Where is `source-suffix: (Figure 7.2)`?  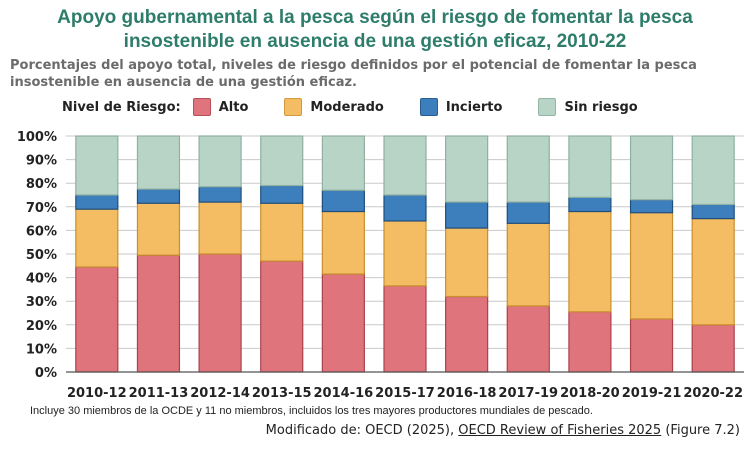
source-suffix: (Figure 7.2) is located at coordinates (700, 430).